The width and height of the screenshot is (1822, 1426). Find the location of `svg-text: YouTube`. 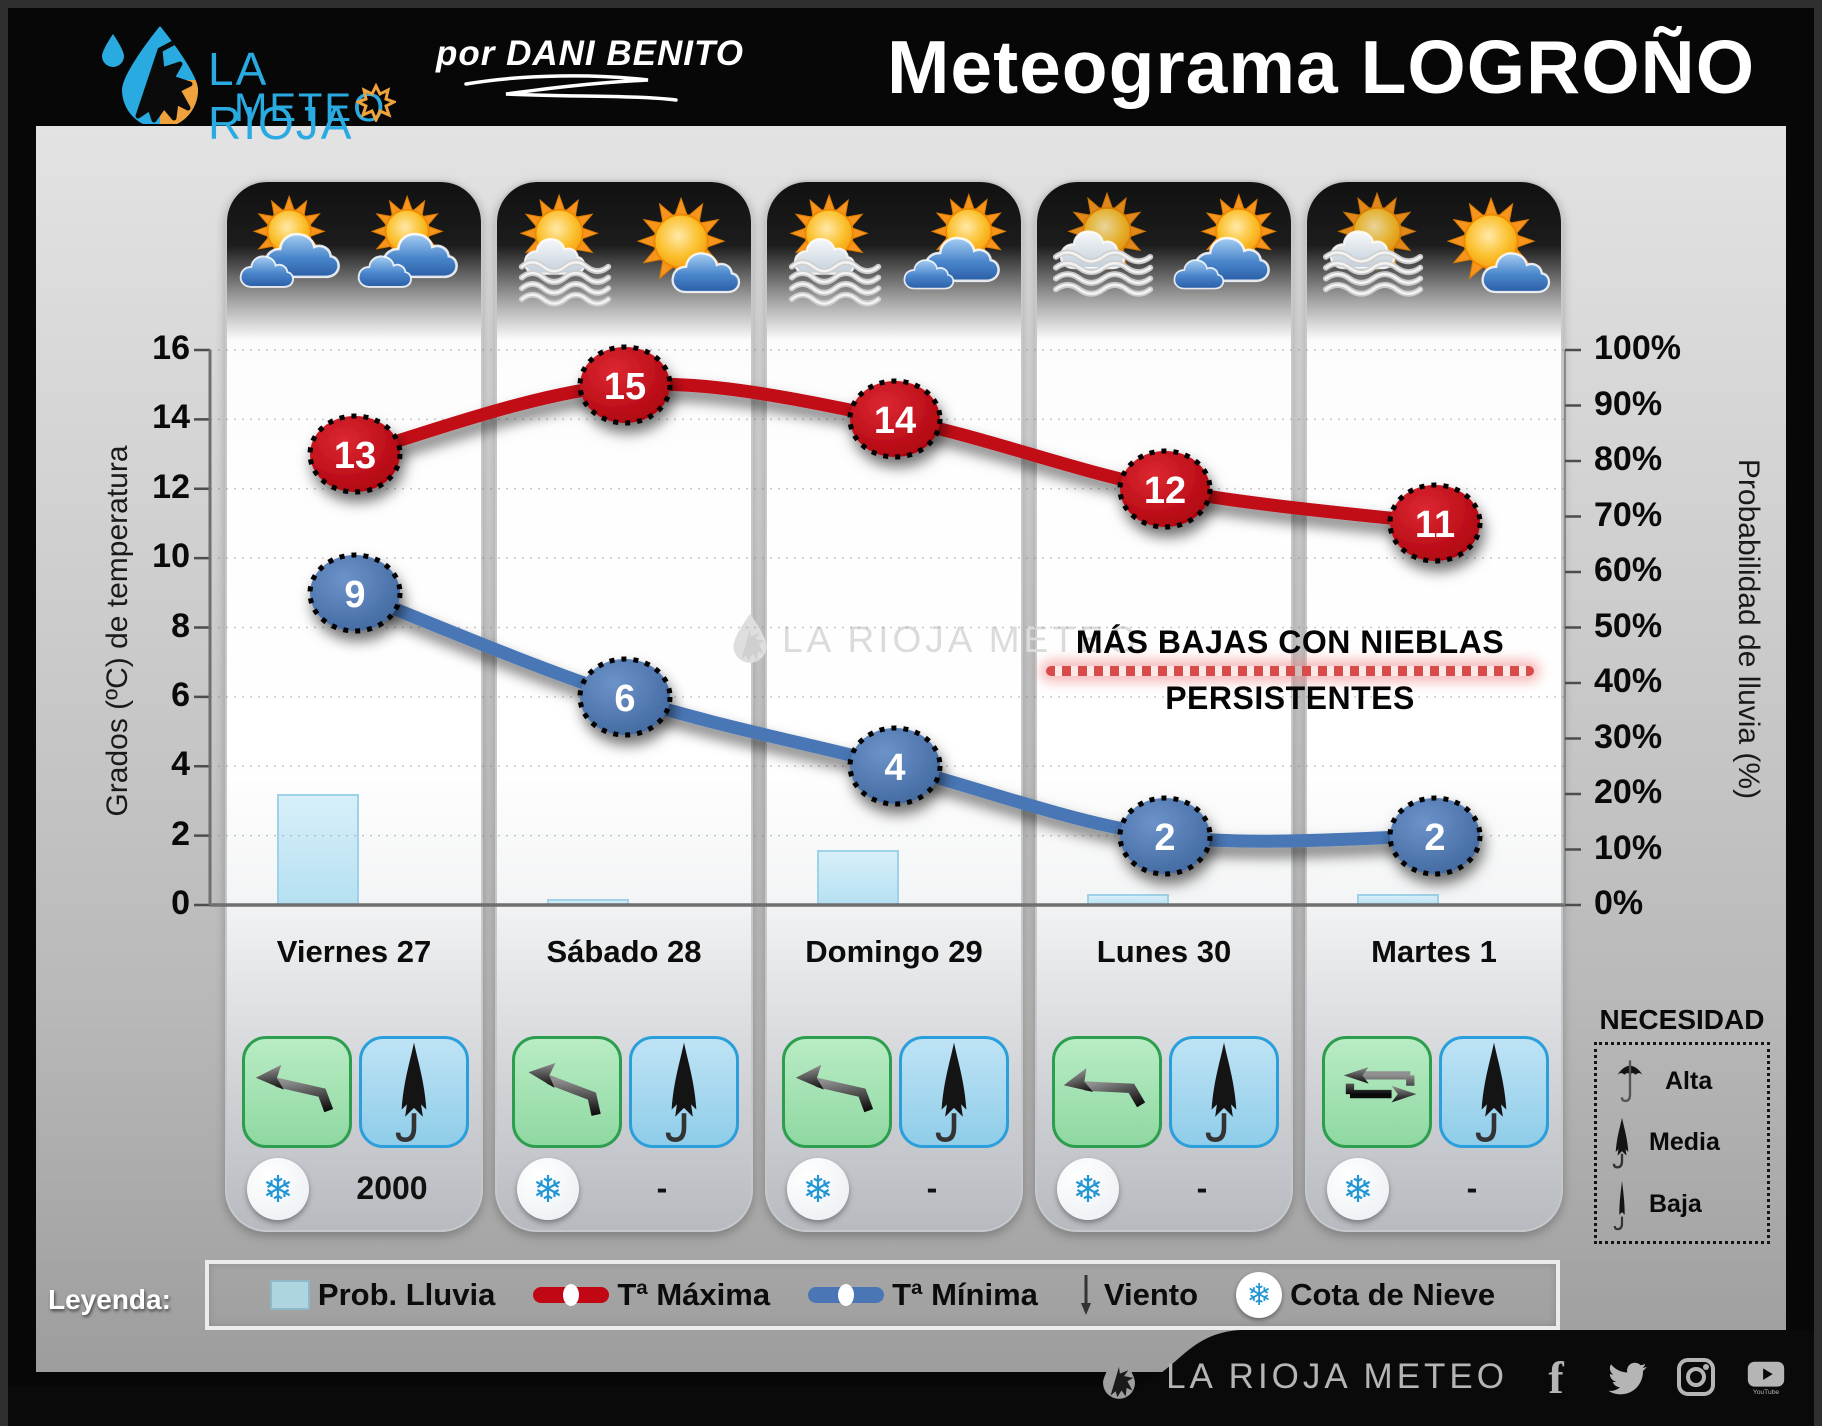

svg-text: YouTube is located at coordinates (1766, 1392).